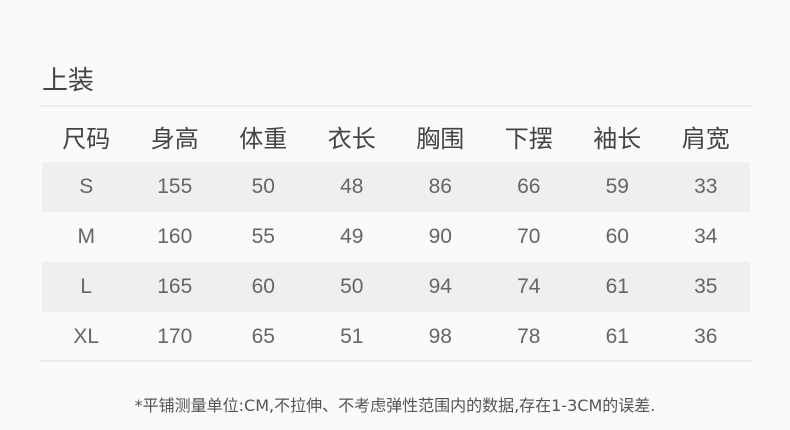 This screenshot has width=790, height=430. Describe the element at coordinates (705, 138) in the screenshot. I see `column-header: 肩宽` at that location.